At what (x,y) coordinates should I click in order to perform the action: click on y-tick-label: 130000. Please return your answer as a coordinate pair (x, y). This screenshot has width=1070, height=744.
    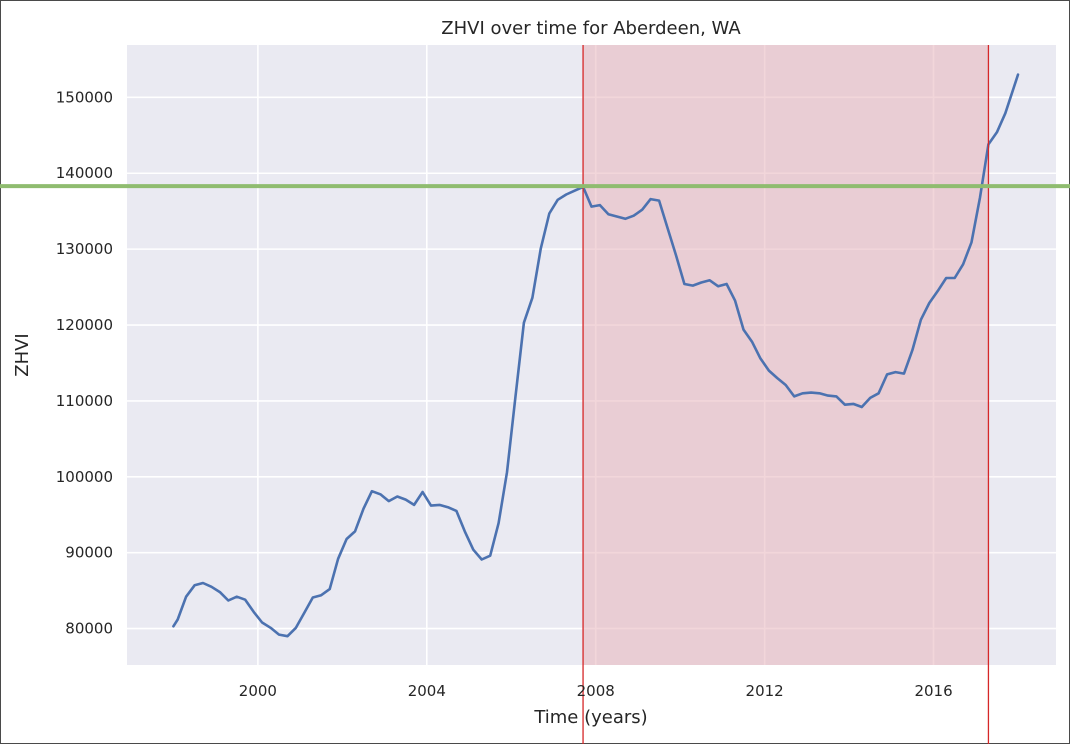
    Looking at the image, I should click on (84, 249).